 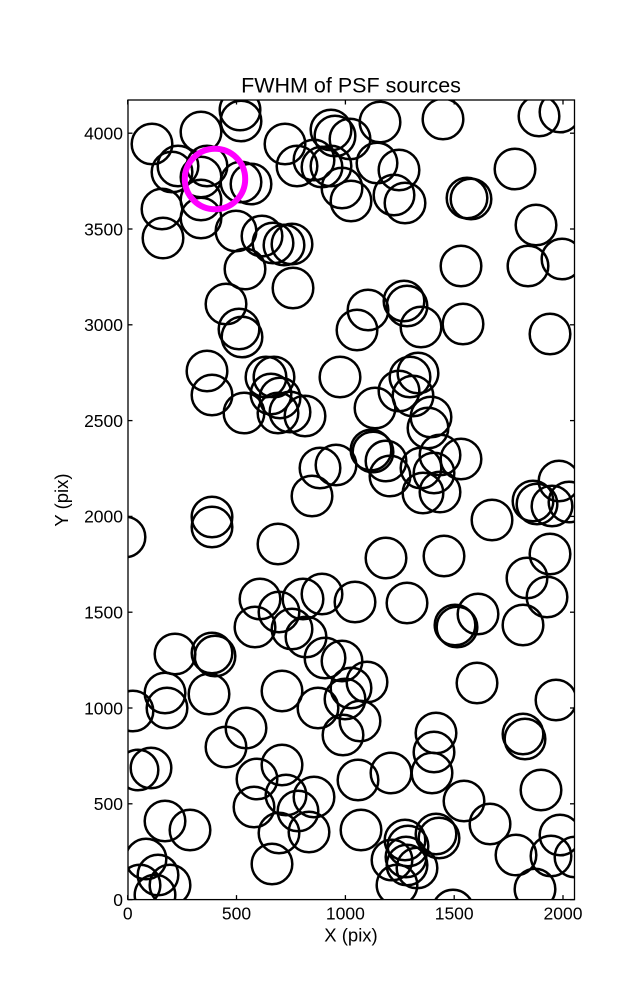 I want to click on svg-text: 4000, so click(x=103, y=134).